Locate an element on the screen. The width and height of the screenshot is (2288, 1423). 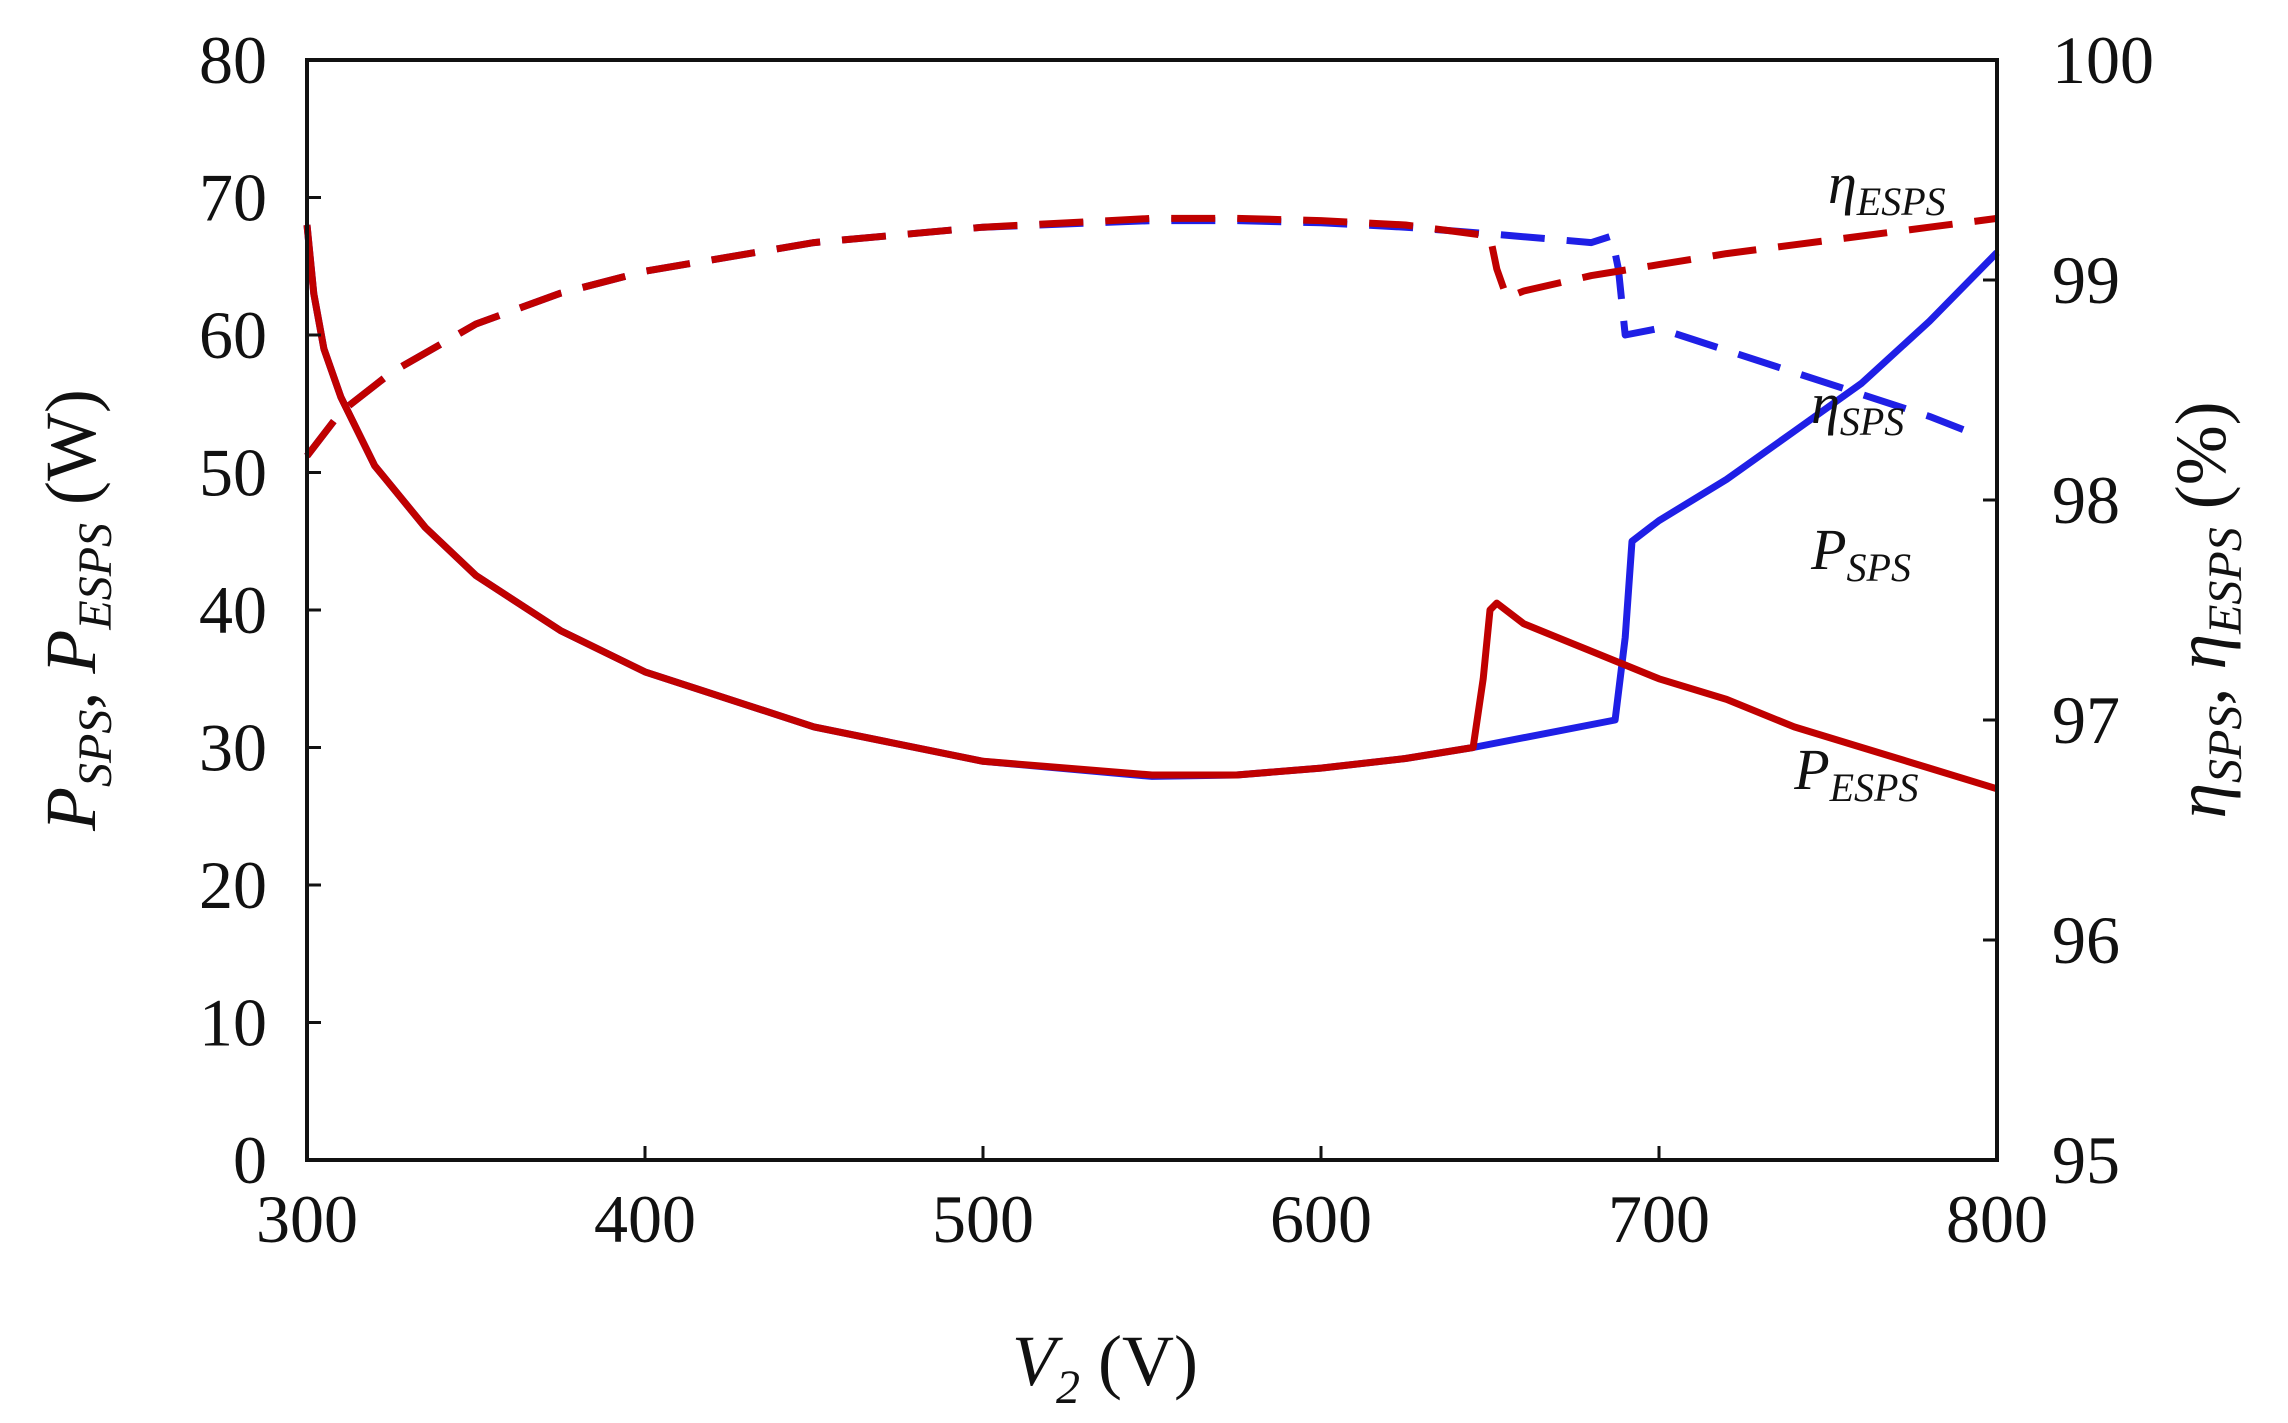
y-left-tick-label: 70 is located at coordinates (233, 198).